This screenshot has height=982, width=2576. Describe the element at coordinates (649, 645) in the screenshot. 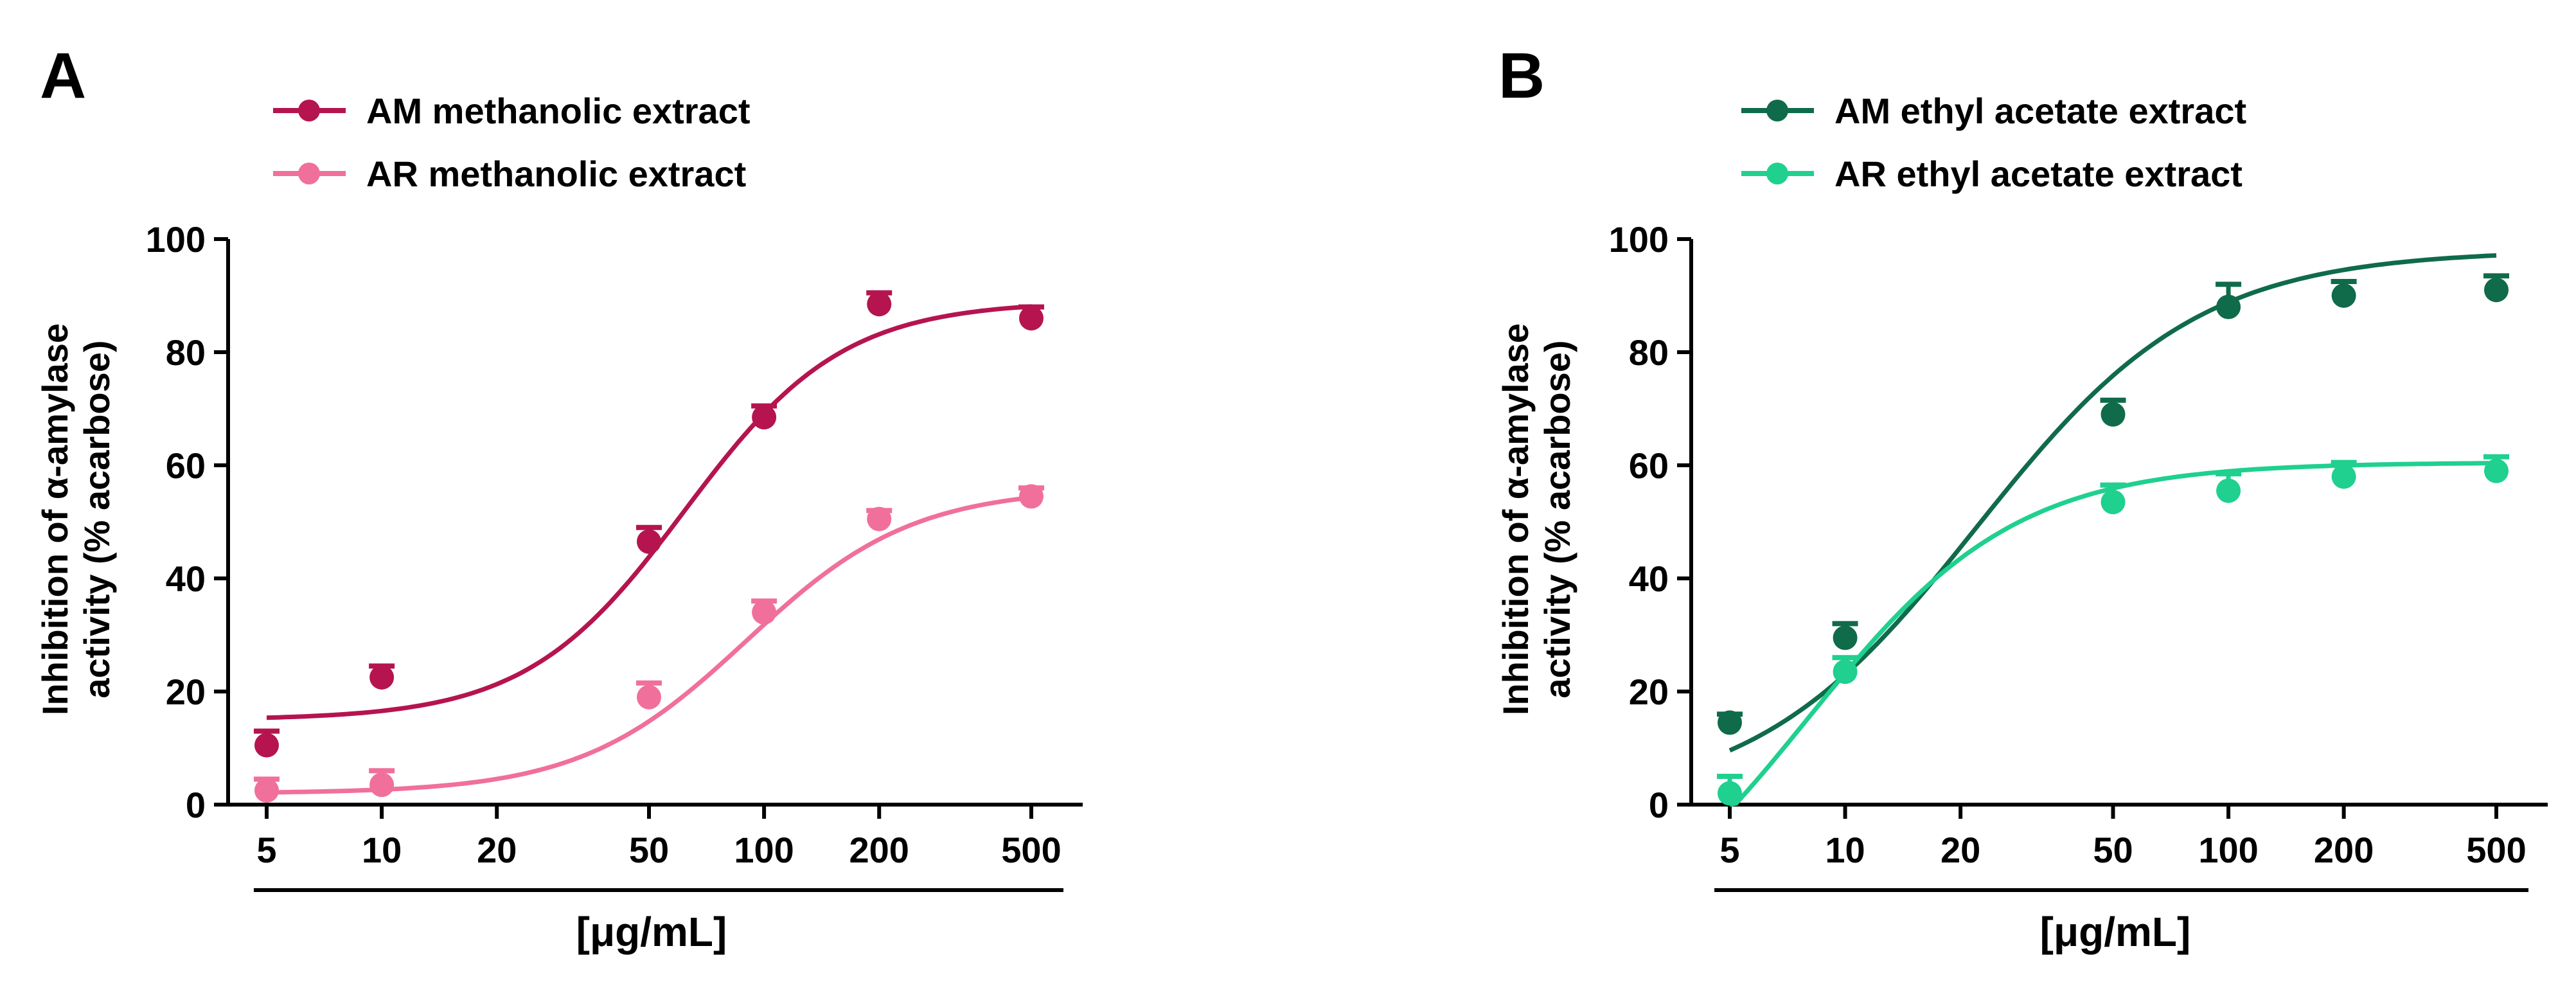

I see `fit-curve-ar-methanolic-extract` at that location.